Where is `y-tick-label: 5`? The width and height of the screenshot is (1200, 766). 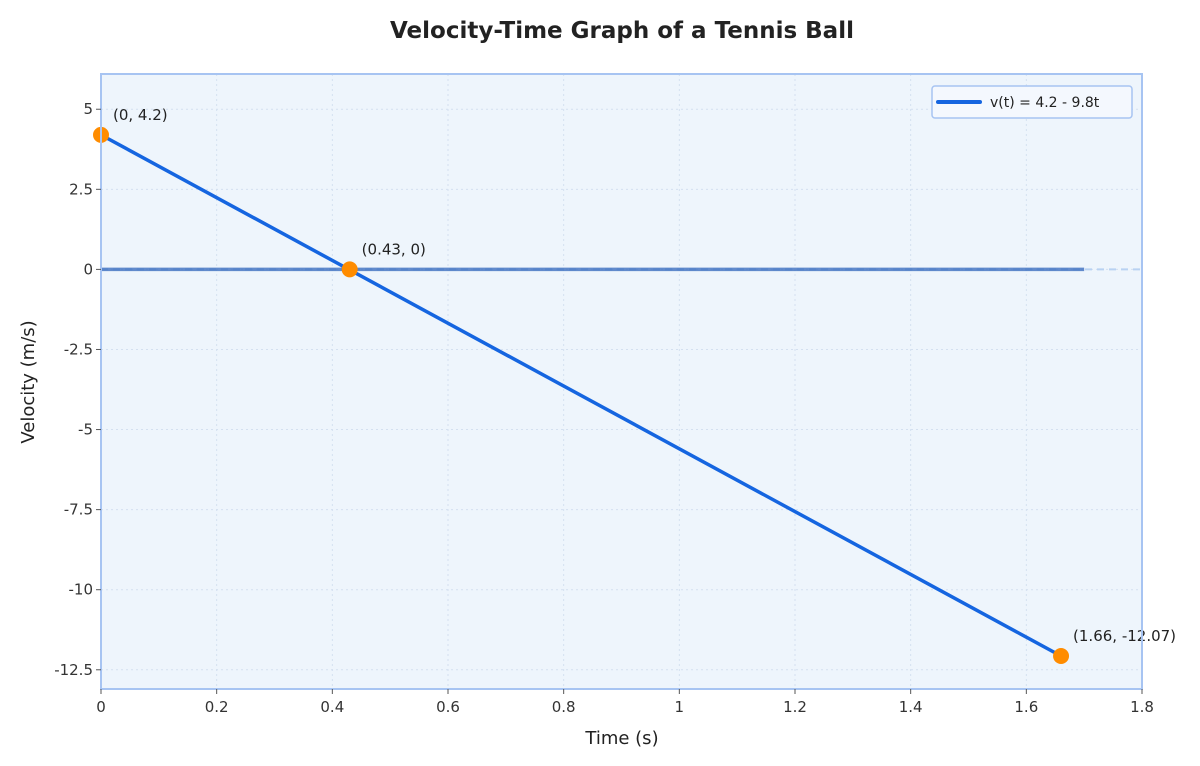
y-tick-label: 5 is located at coordinates (88, 109).